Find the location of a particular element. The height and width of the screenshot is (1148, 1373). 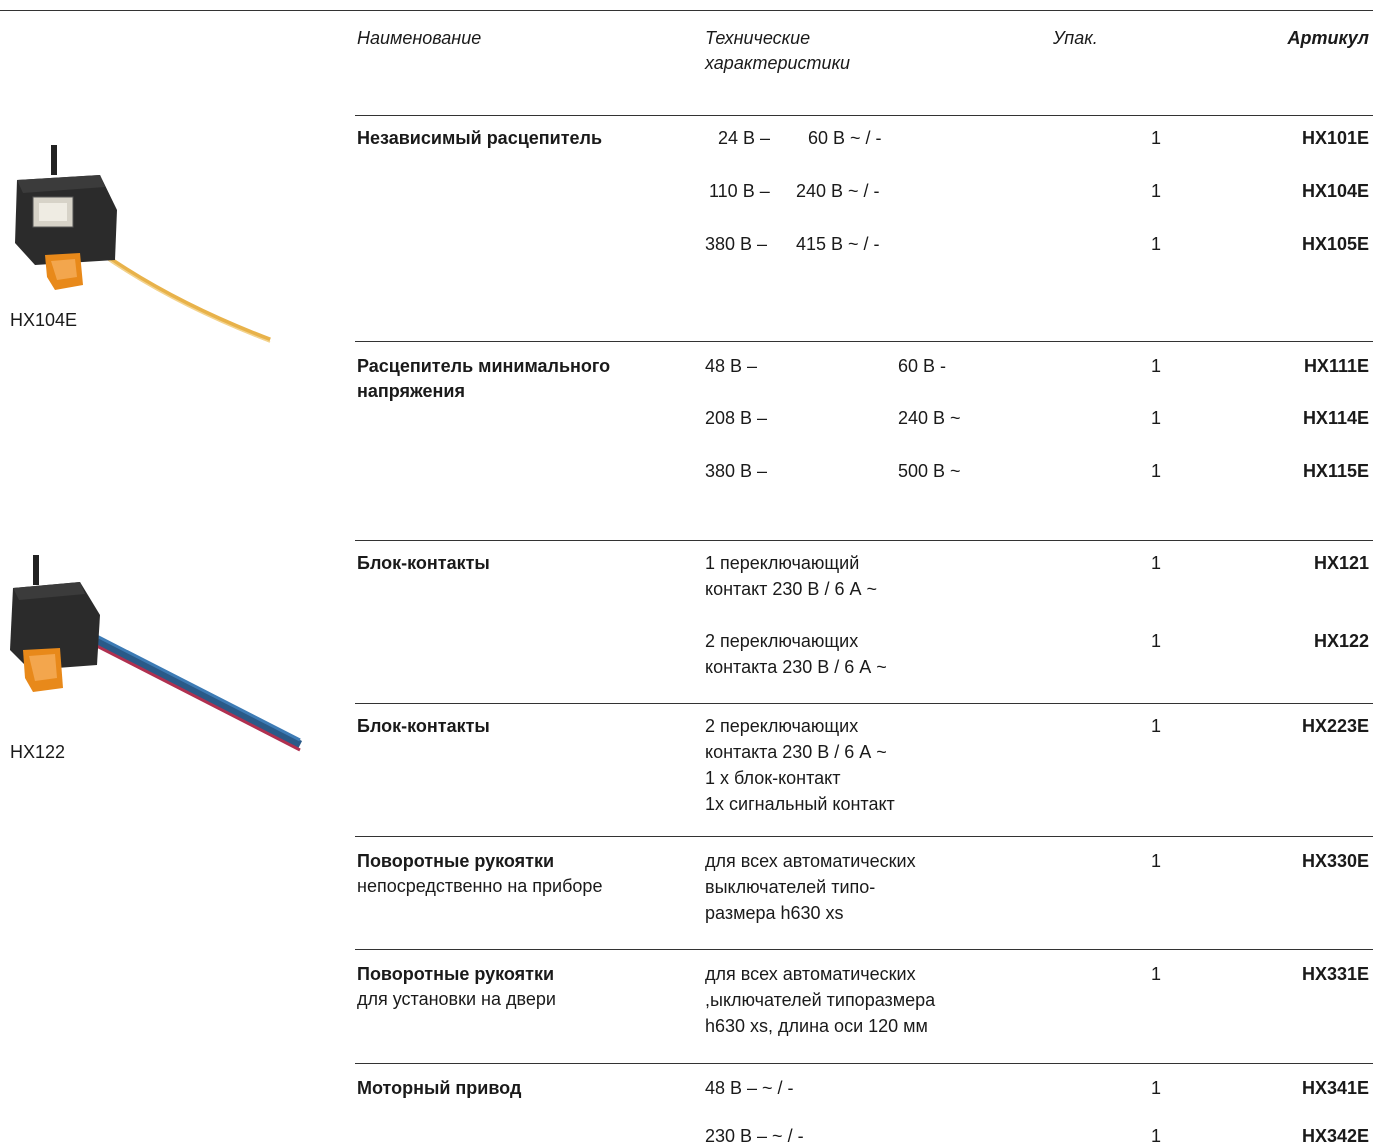

top-rule is located at coordinates (686, 10).